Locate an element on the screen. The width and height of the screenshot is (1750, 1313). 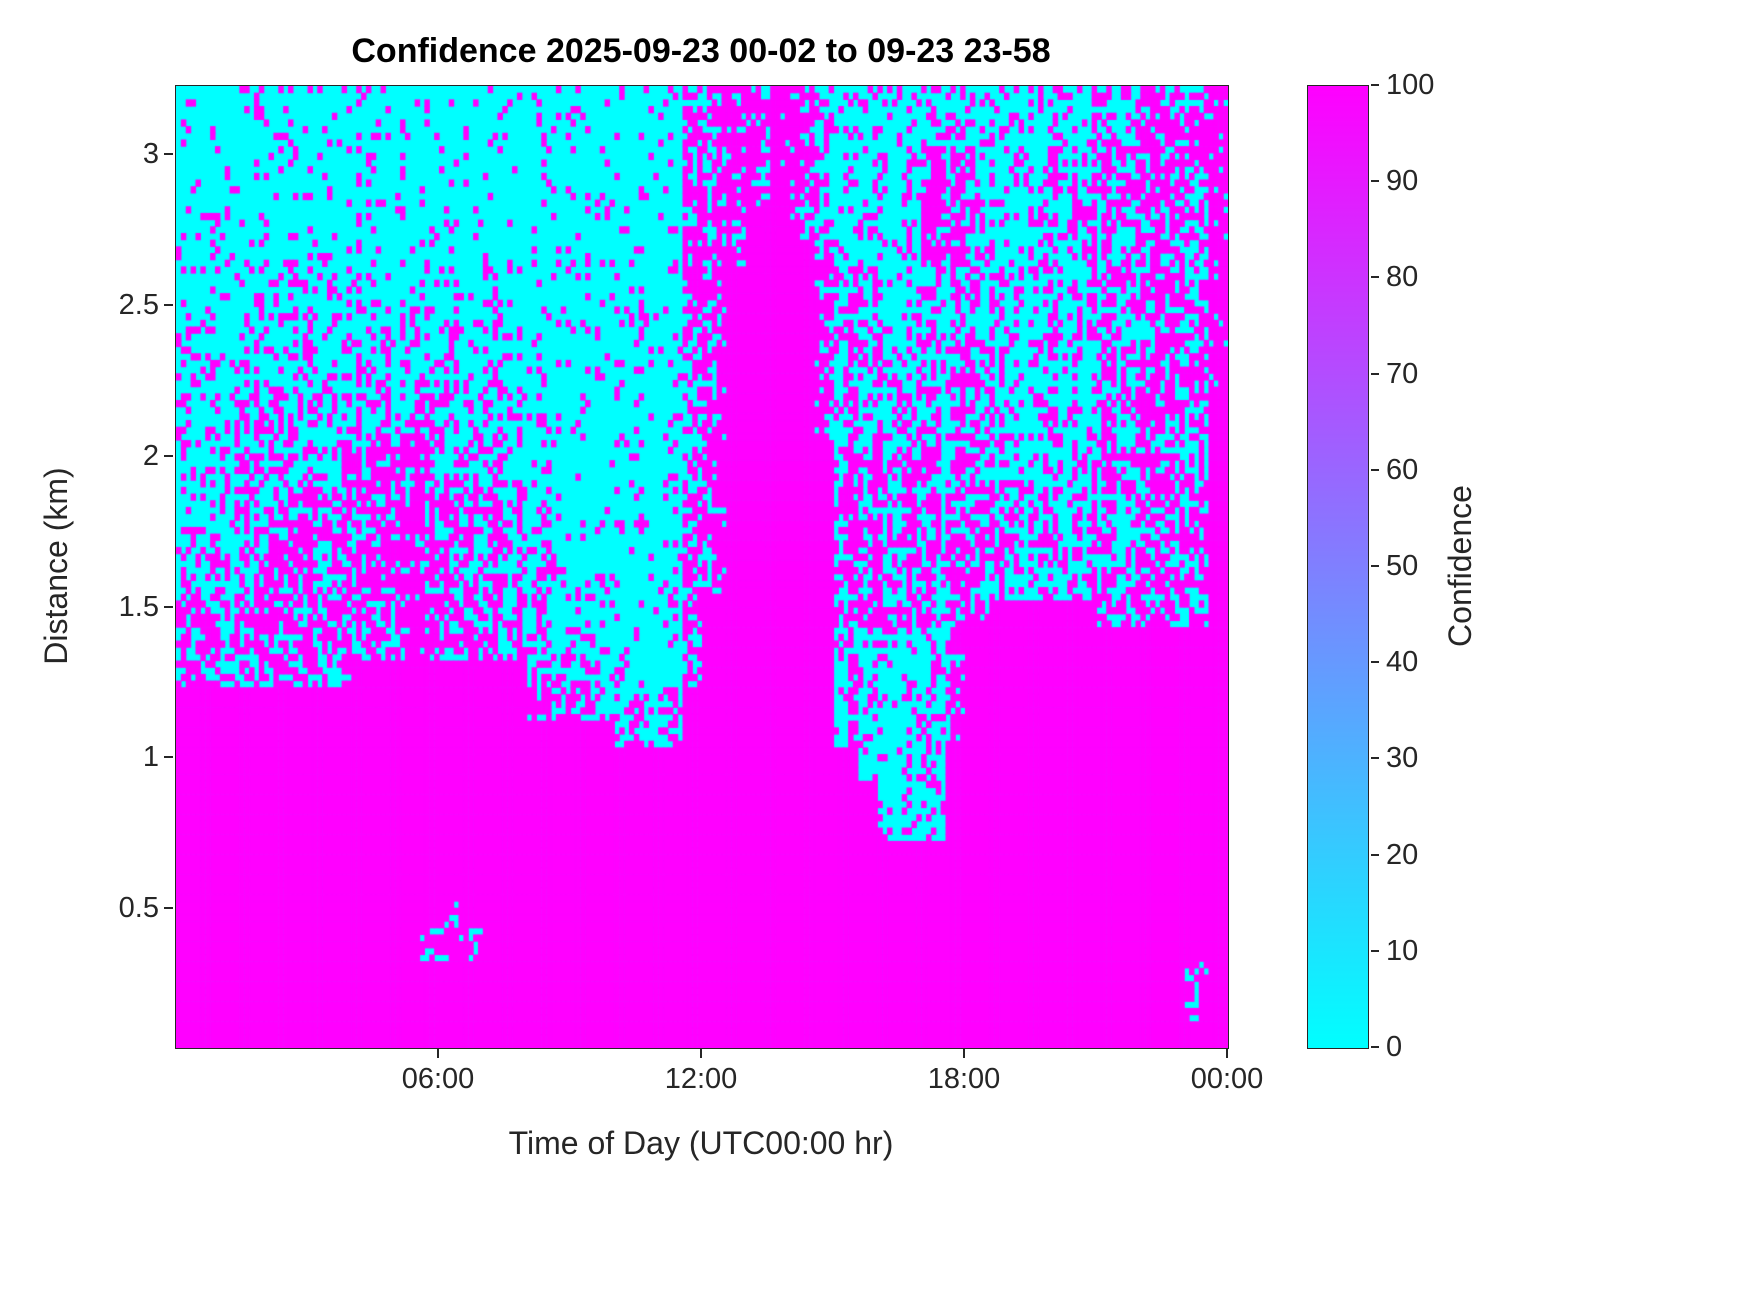
colorbar is located at coordinates (1338, 567).